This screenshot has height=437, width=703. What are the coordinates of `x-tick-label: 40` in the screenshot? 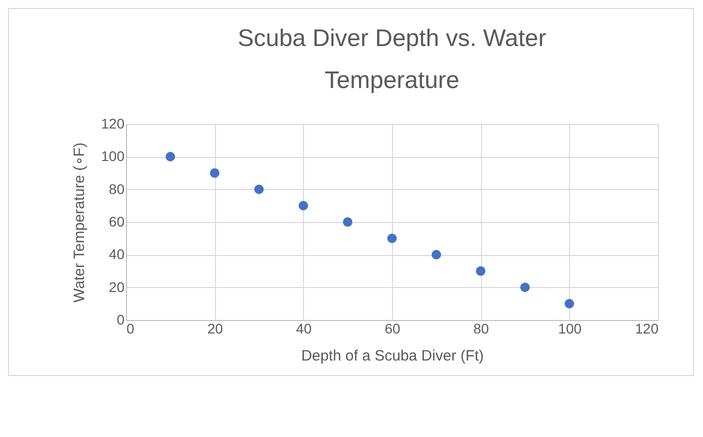 It's located at (304, 328).